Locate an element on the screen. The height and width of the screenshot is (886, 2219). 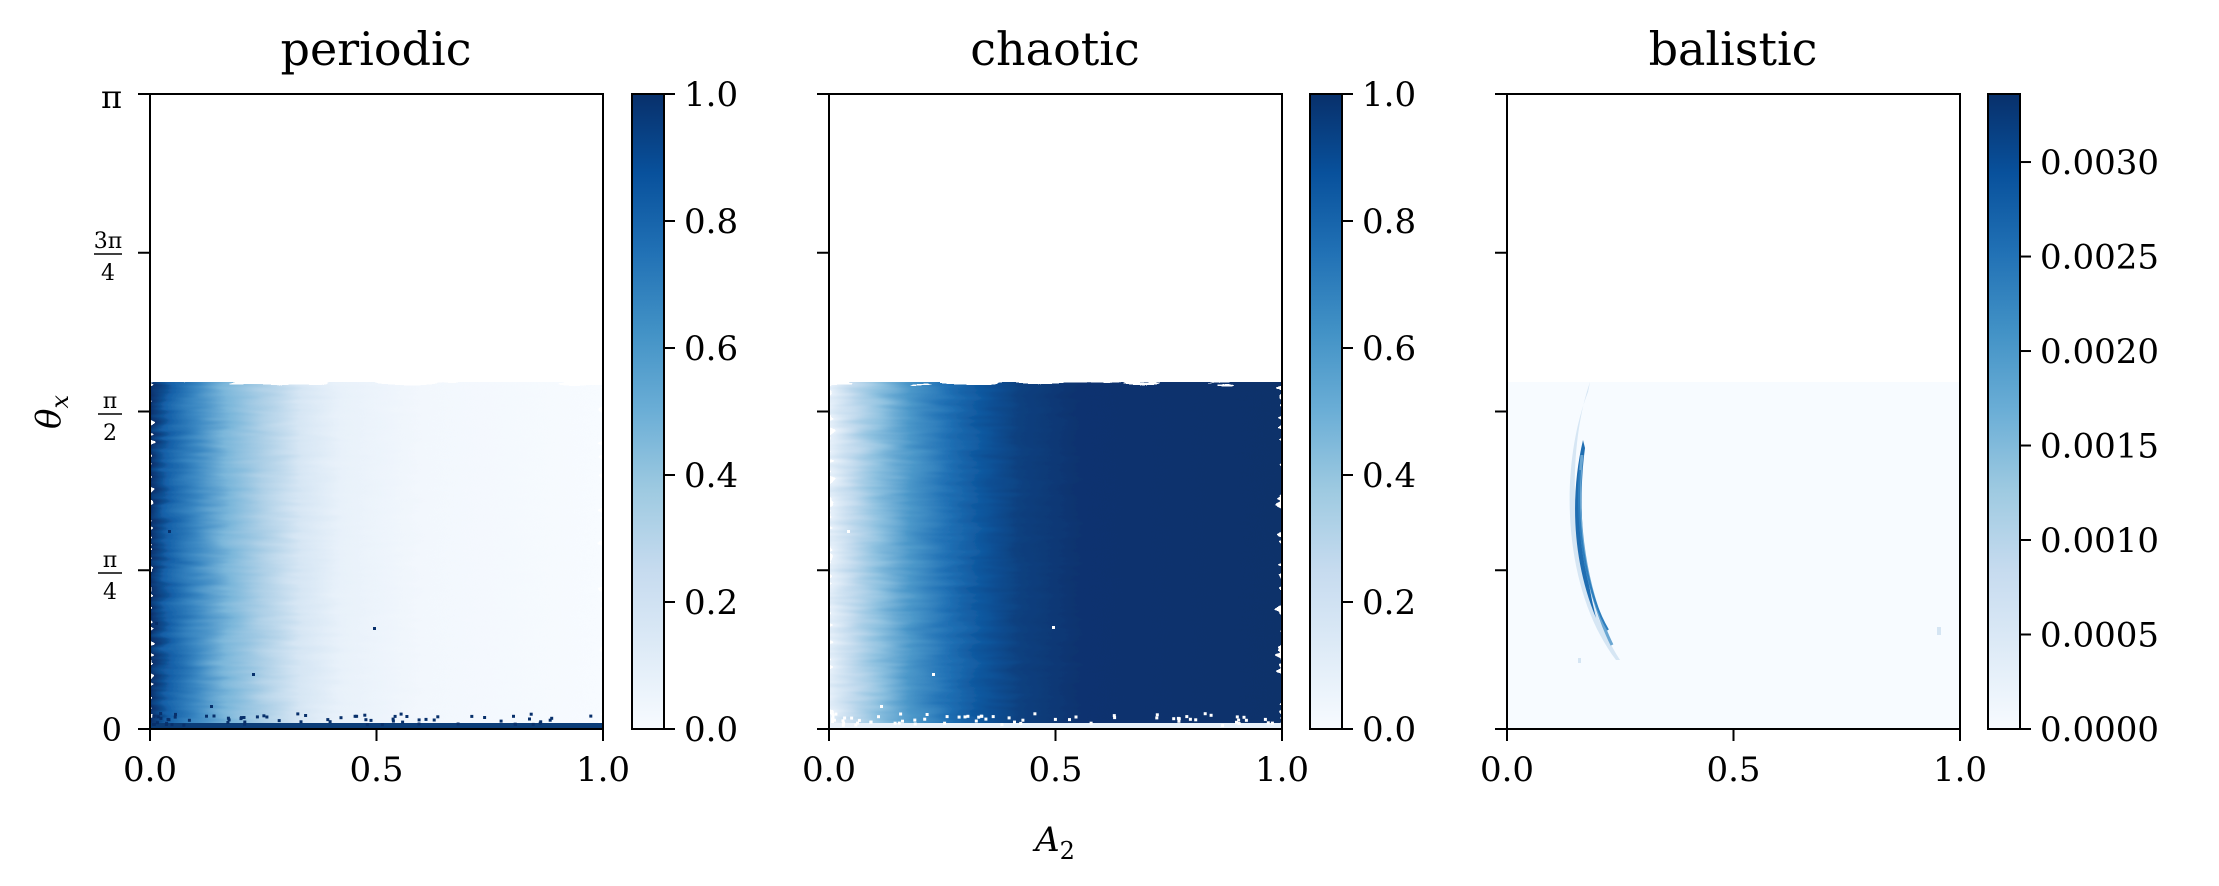
svg-text: 4 is located at coordinates (108, 273).